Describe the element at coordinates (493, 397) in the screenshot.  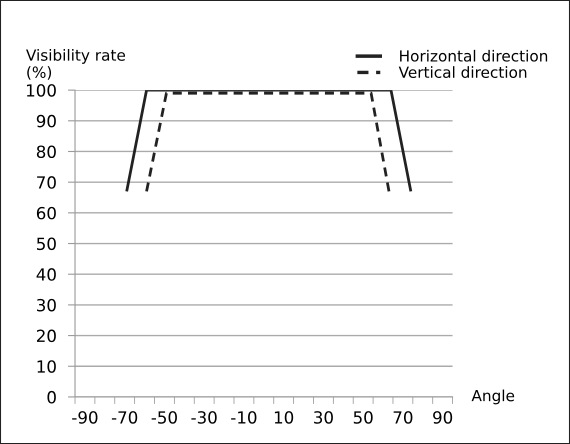
I see `x-axis-title: Angle` at that location.